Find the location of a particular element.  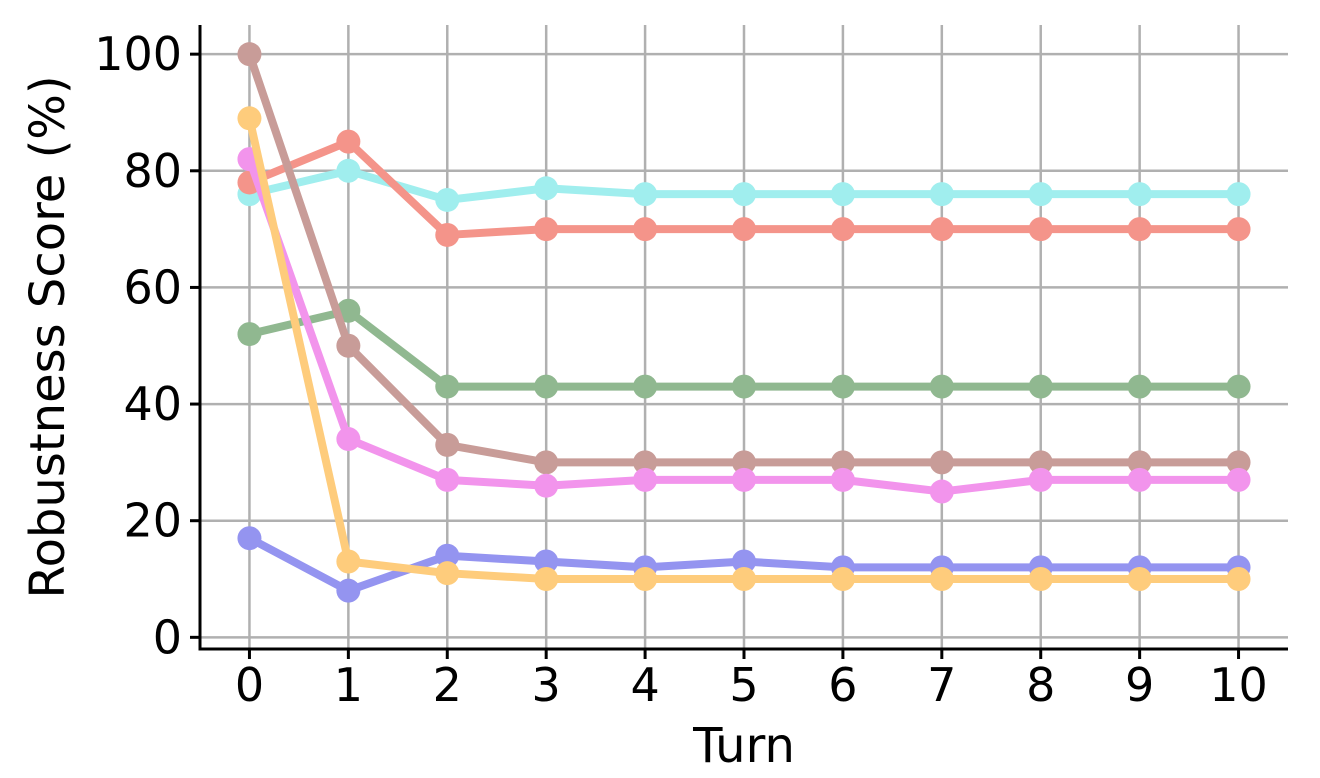

y-tick-label: 80 is located at coordinates (152, 171).